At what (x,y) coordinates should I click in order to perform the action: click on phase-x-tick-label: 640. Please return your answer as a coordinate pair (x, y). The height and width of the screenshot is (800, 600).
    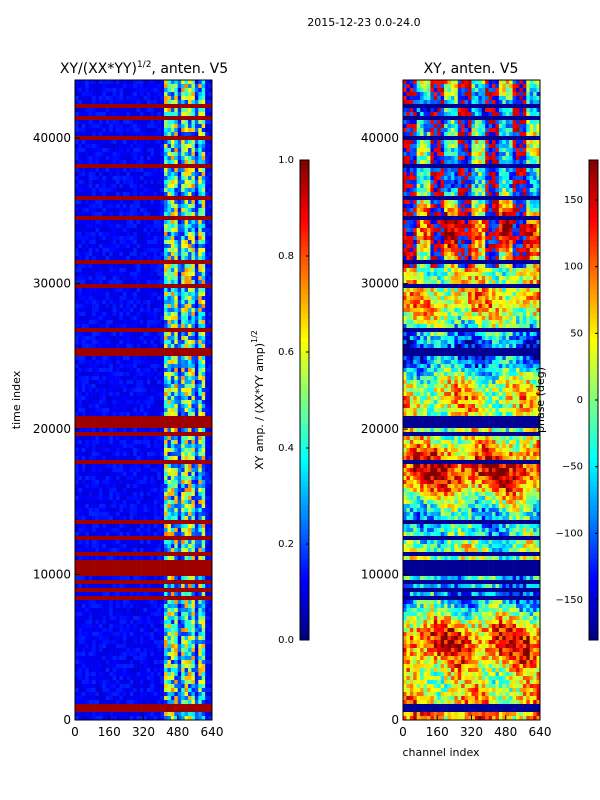
    Looking at the image, I should click on (540, 732).